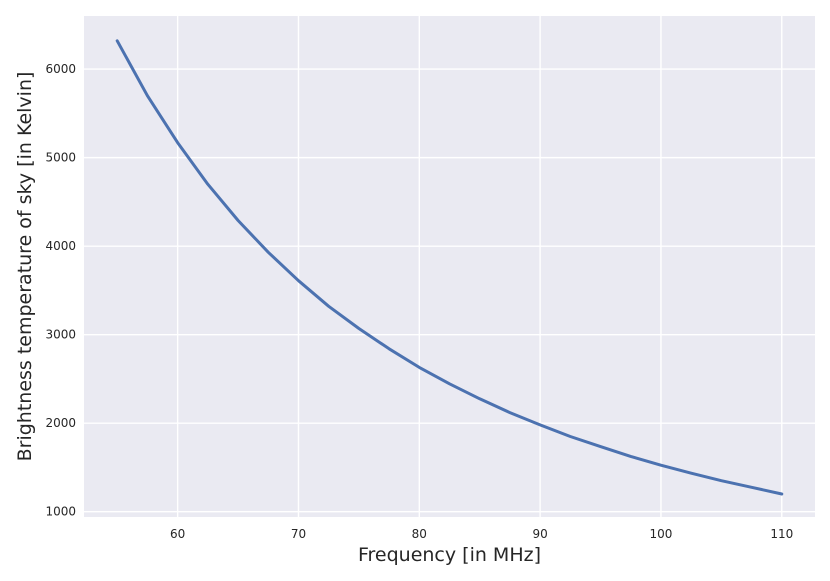  I want to click on y-tick-label: 3000, so click(60, 335).